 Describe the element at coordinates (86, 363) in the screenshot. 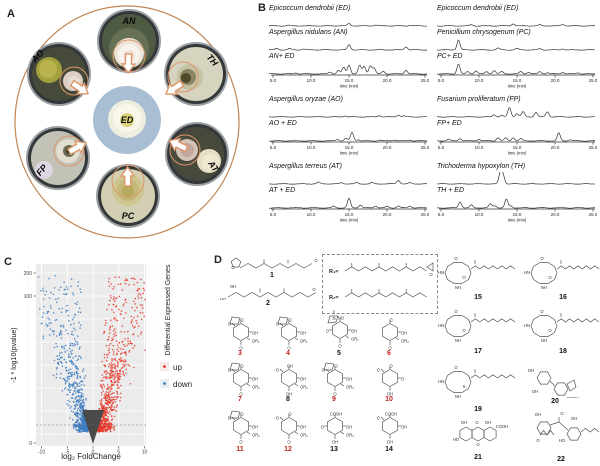

I see `axis-ticks: 200 100 0 -10 -5 0 5 10` at that location.